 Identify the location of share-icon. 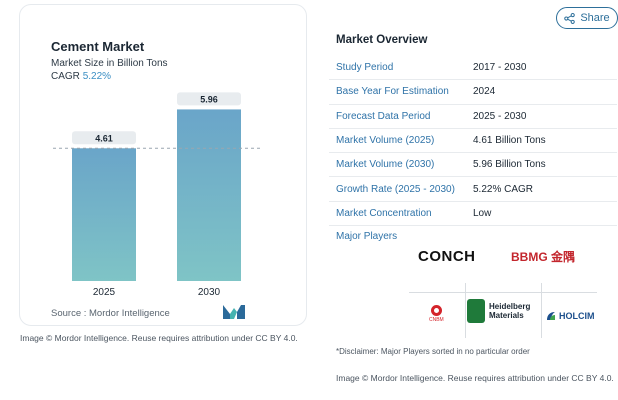
(570, 18).